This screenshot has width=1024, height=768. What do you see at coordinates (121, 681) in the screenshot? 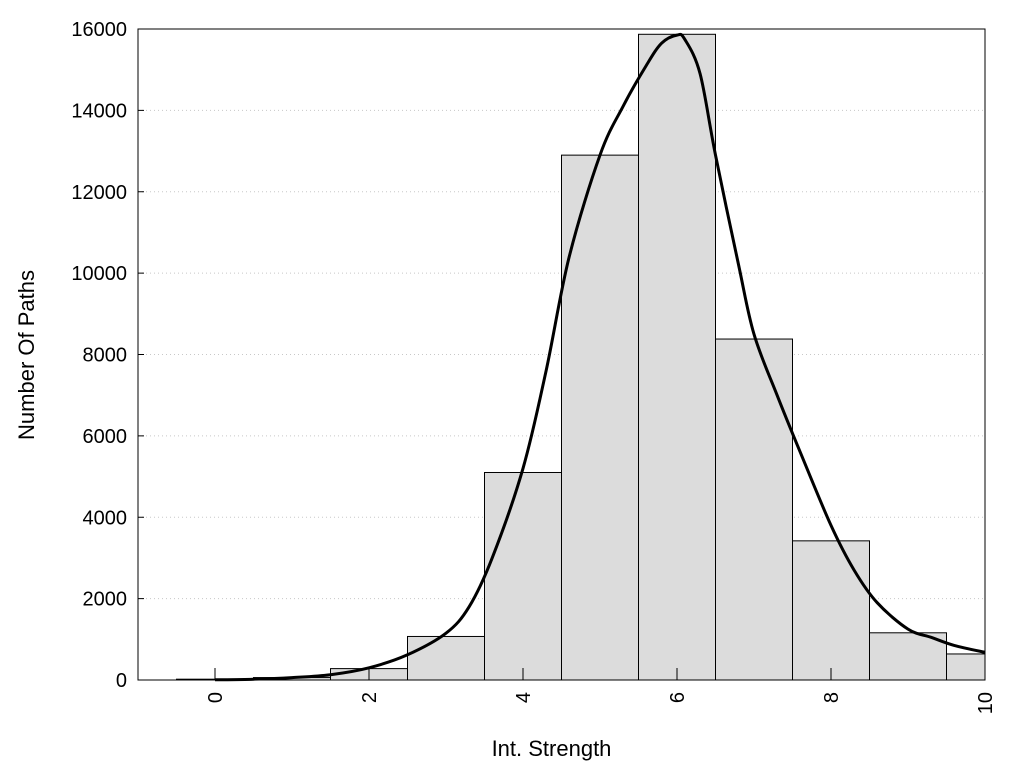
I see `y-tick-label: 0` at bounding box center [121, 681].